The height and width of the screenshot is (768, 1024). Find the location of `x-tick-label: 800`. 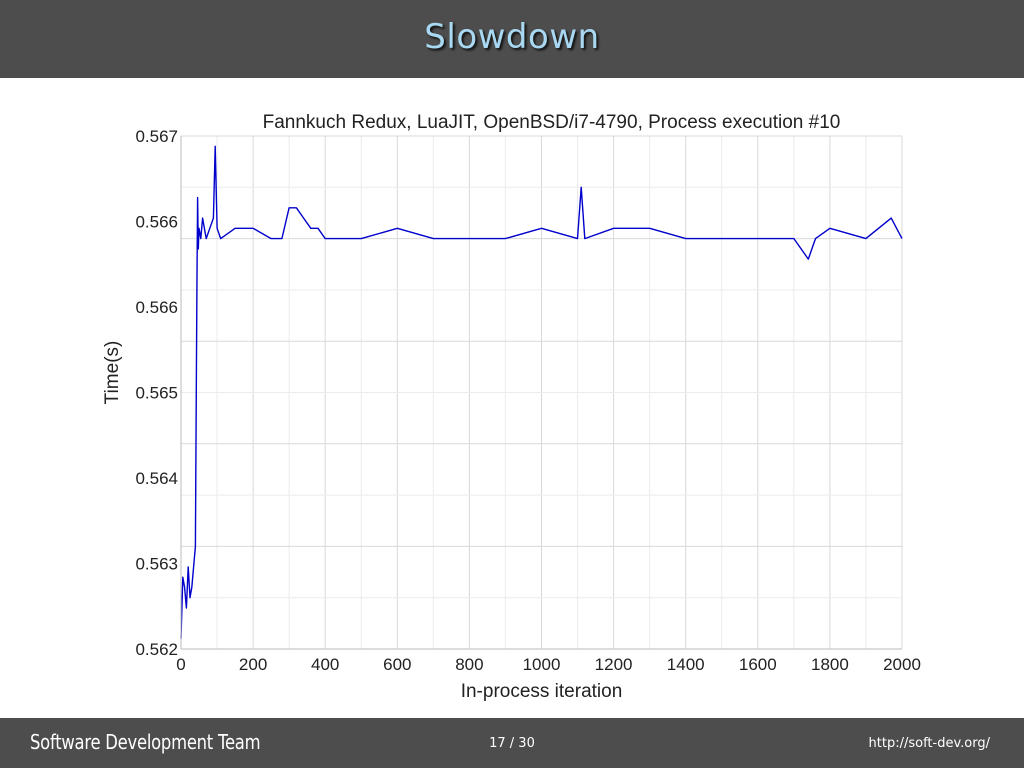

x-tick-label: 800 is located at coordinates (469, 664).